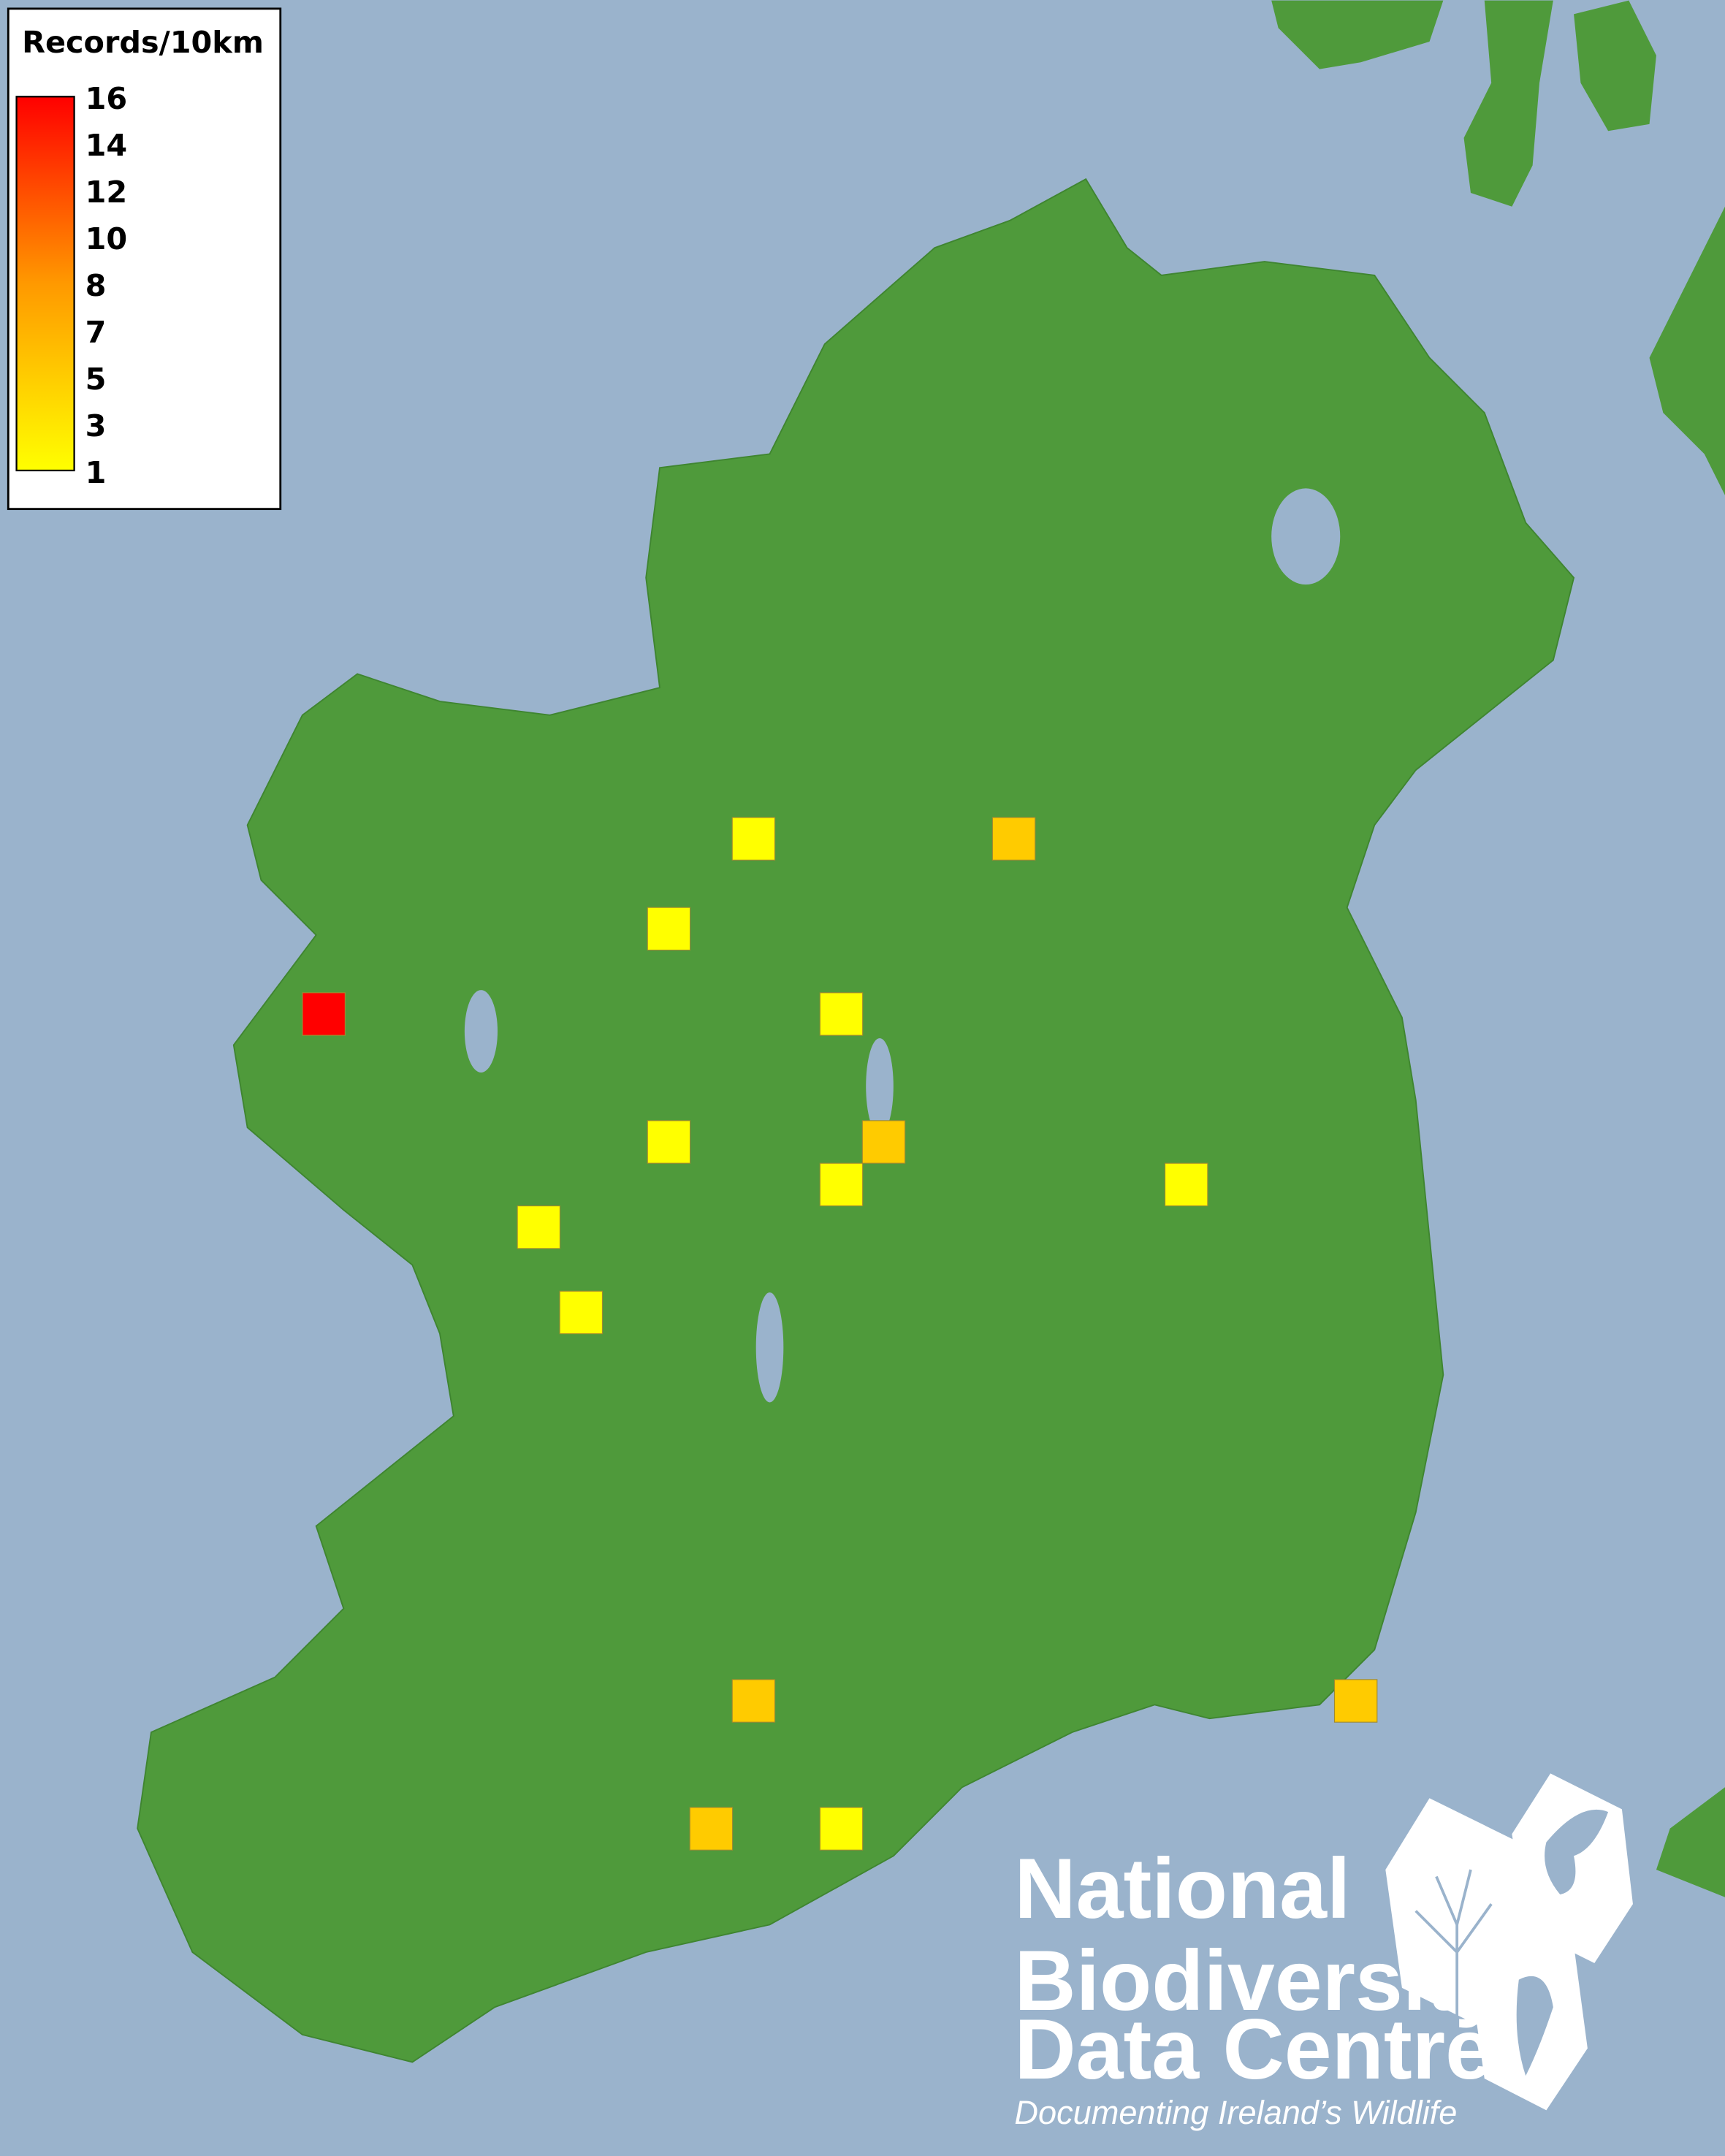 This screenshot has width=1725, height=2156. I want to click on legend-tick-label: 10, so click(107, 238).